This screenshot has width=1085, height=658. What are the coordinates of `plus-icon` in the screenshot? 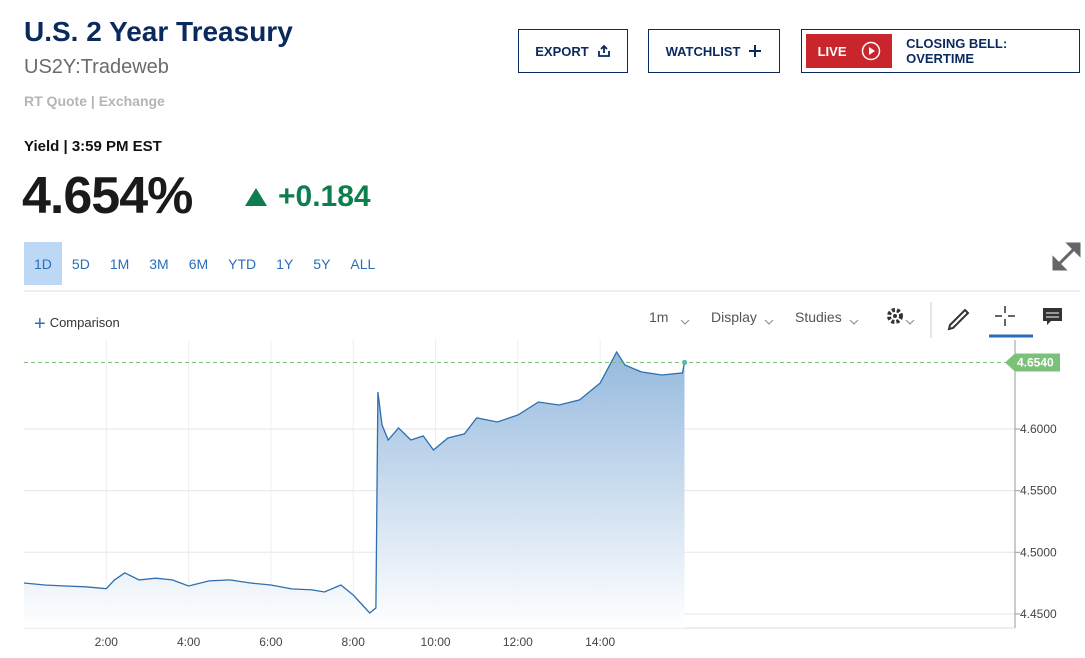 It's located at (755, 51).